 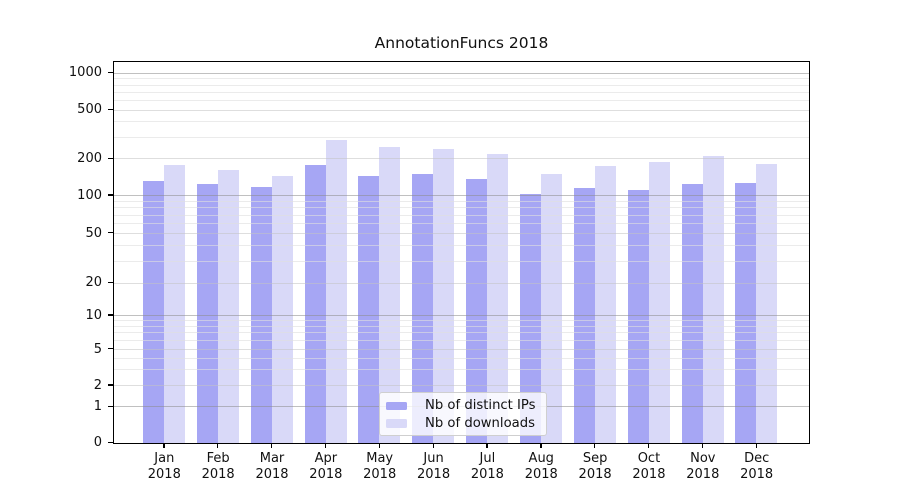 I want to click on x-tick-label: Nov 2018, so click(x=703, y=466).